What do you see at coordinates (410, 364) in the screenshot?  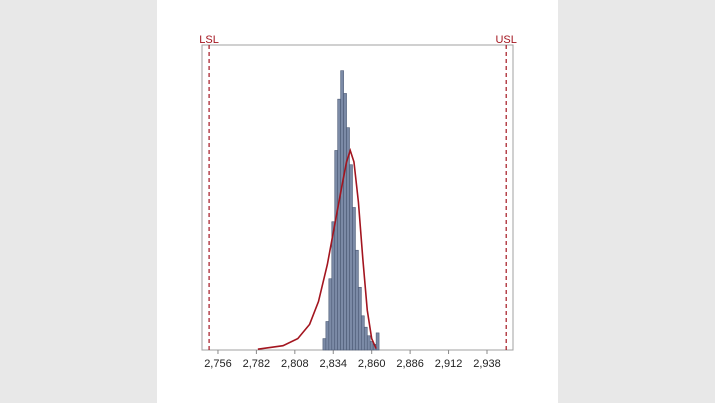 I see `x-tick-label: 2,886` at bounding box center [410, 364].